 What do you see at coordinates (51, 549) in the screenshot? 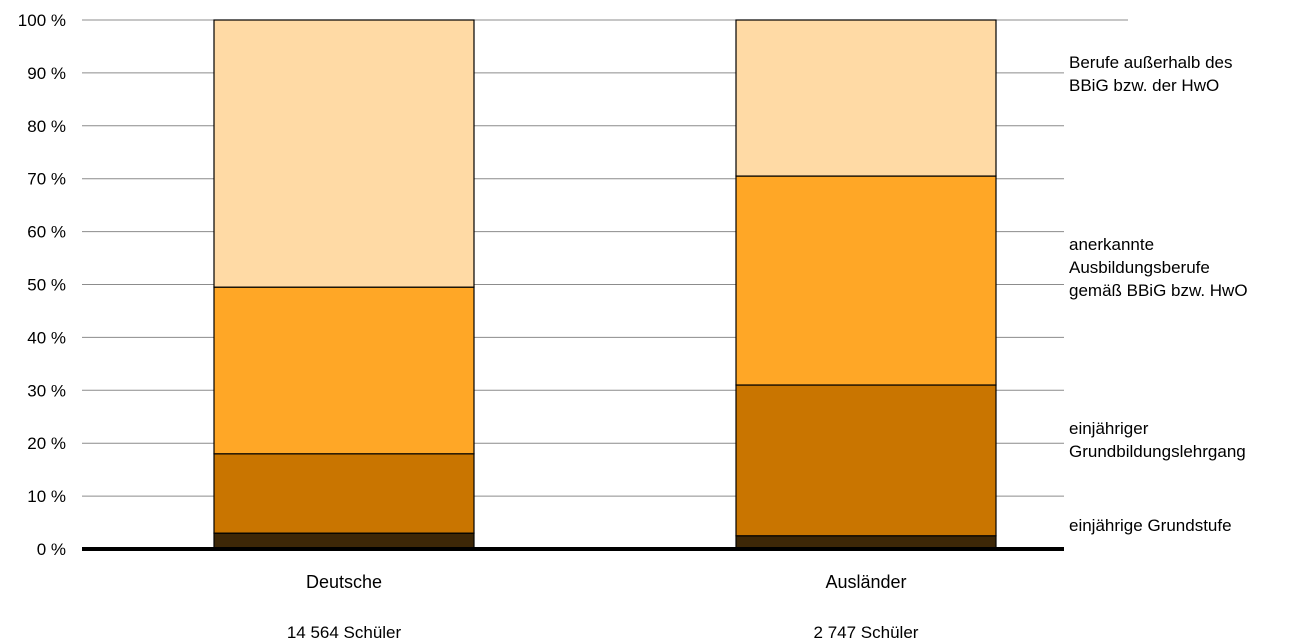
I see `y-tick-label: 0 %` at bounding box center [51, 549].